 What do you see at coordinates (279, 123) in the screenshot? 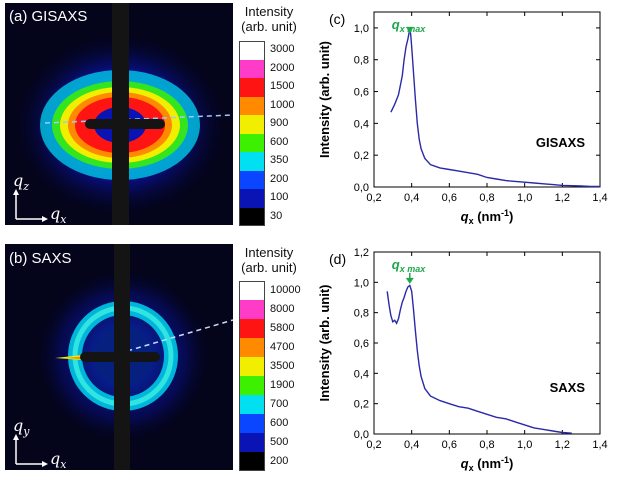
I see `colorbar-value: 900` at bounding box center [279, 123].